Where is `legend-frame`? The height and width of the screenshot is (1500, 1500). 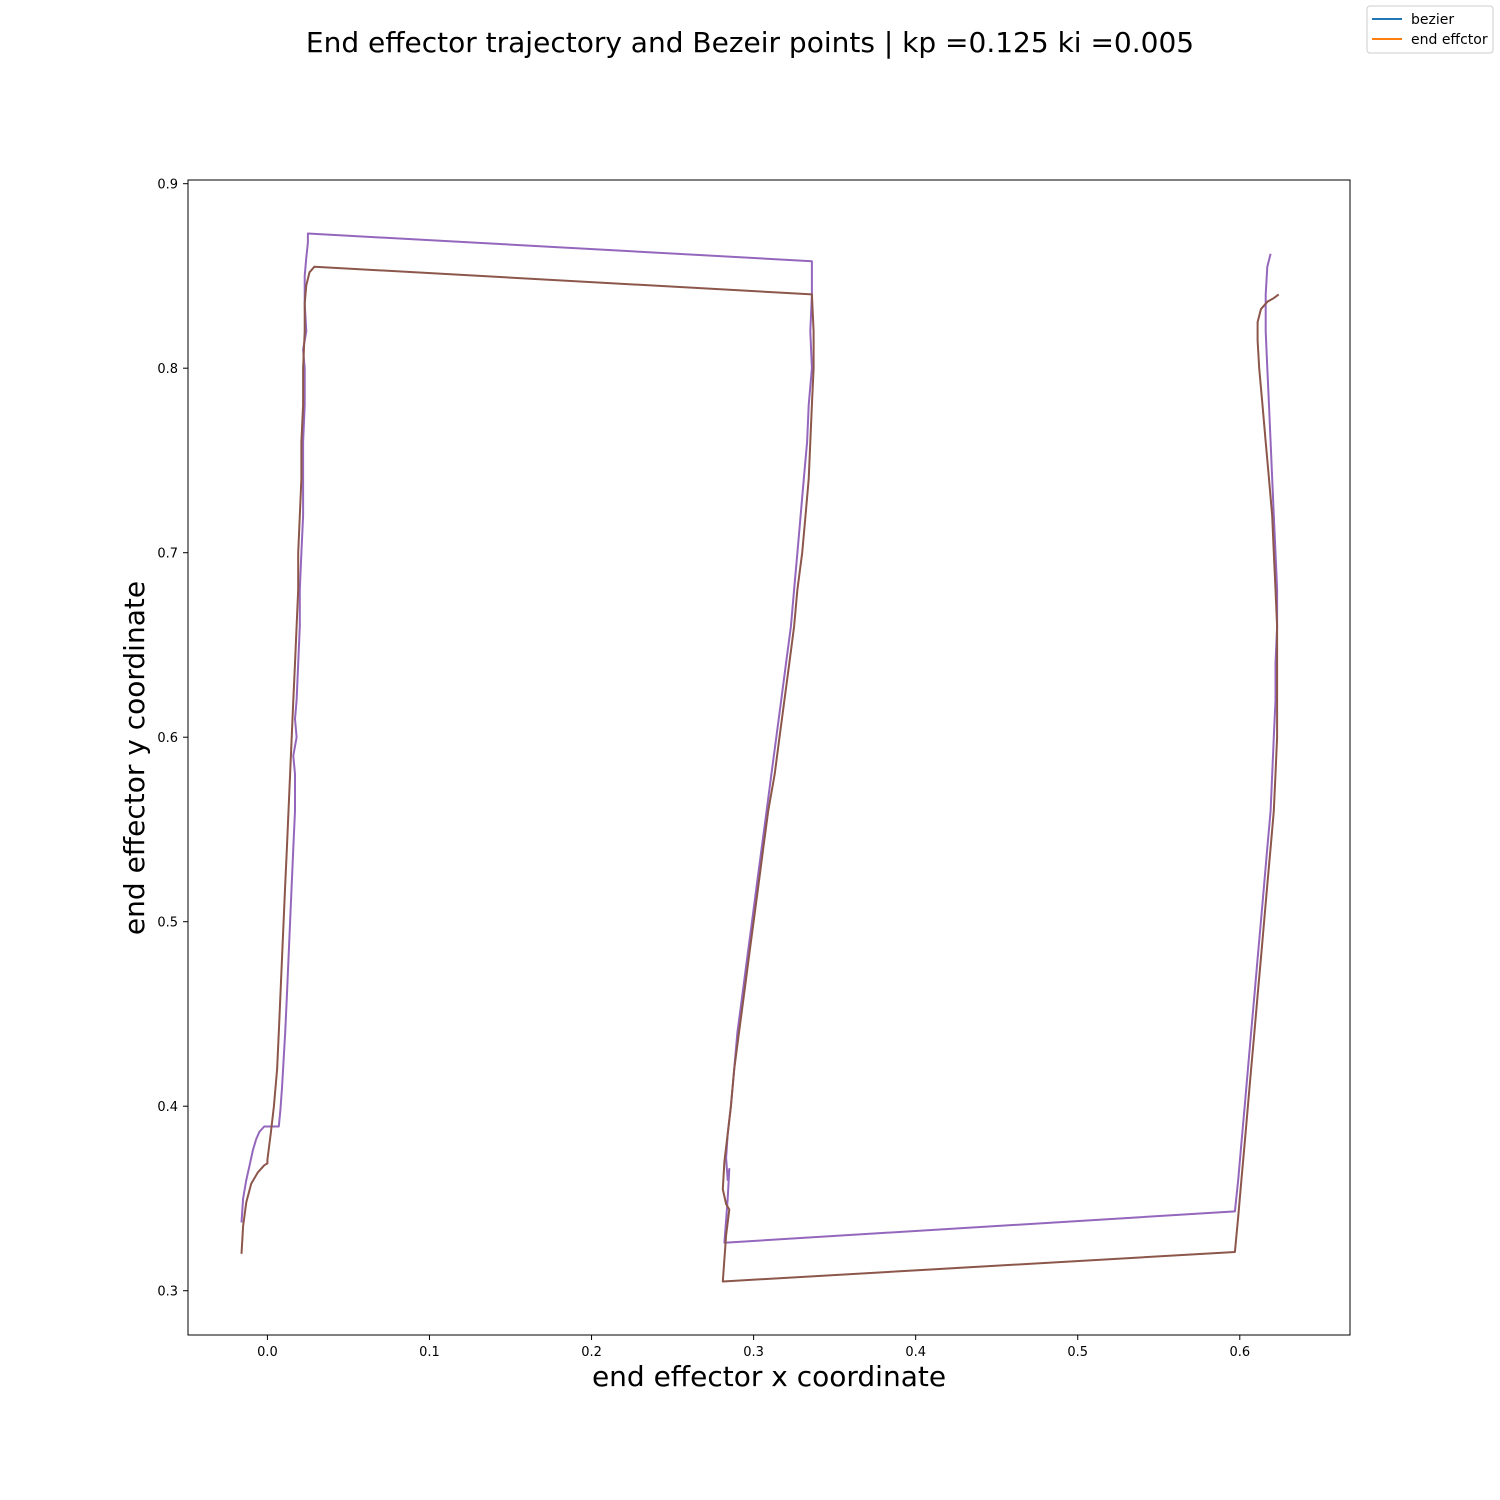
legend-frame is located at coordinates (1430, 29).